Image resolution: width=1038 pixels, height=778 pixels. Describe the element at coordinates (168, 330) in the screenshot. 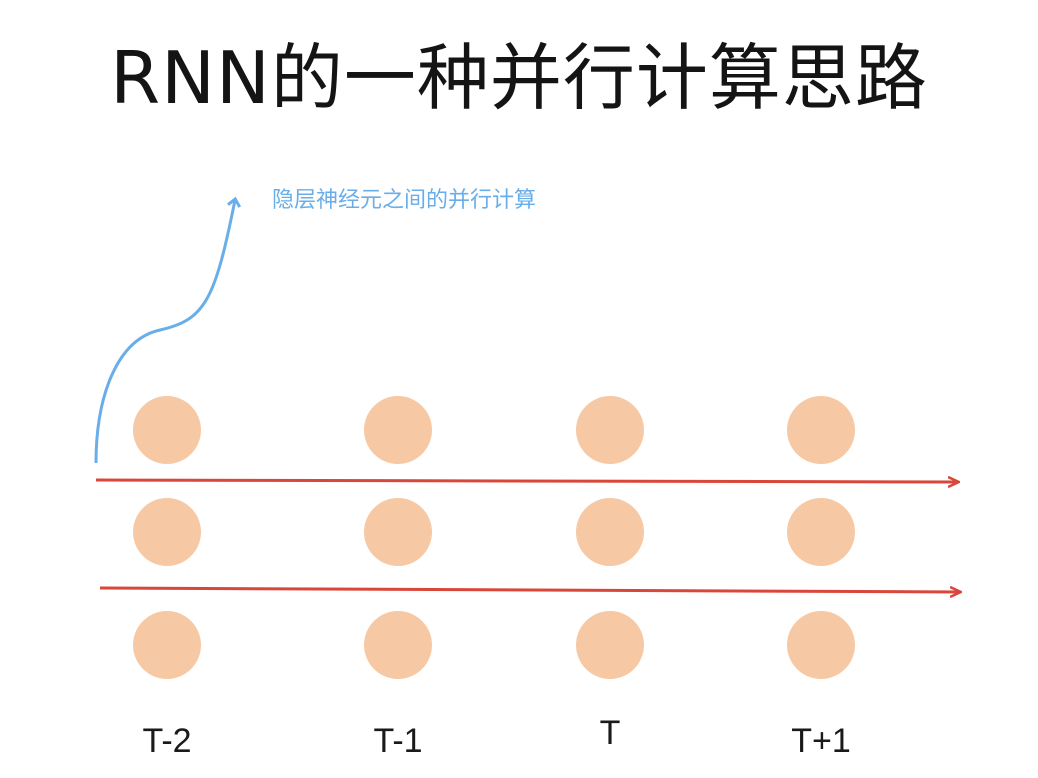

I see `annotation-curved-arrow` at that location.